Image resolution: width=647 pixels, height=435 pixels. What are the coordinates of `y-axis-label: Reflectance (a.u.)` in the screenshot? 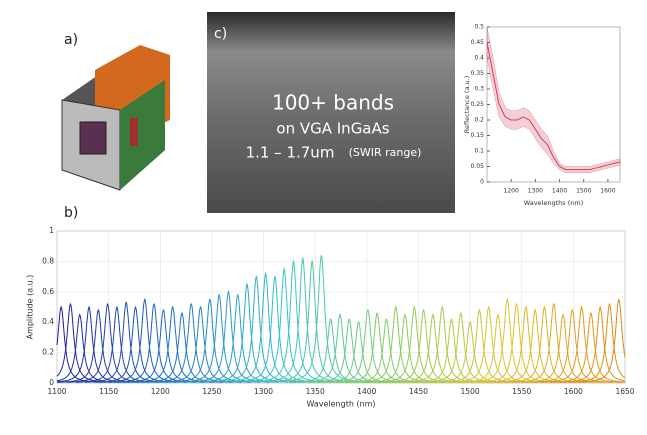 It's located at (467, 105).